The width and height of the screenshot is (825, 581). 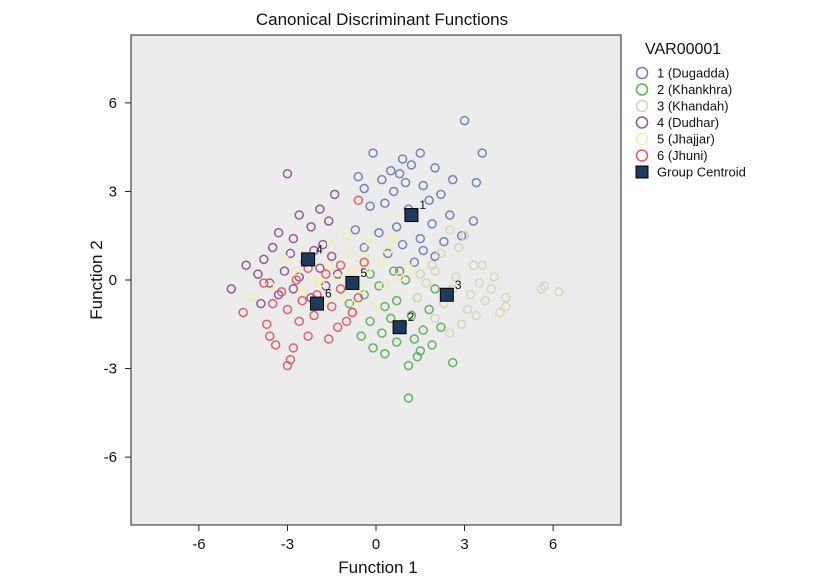 I want to click on x-tick-label: 0, so click(x=376, y=544).